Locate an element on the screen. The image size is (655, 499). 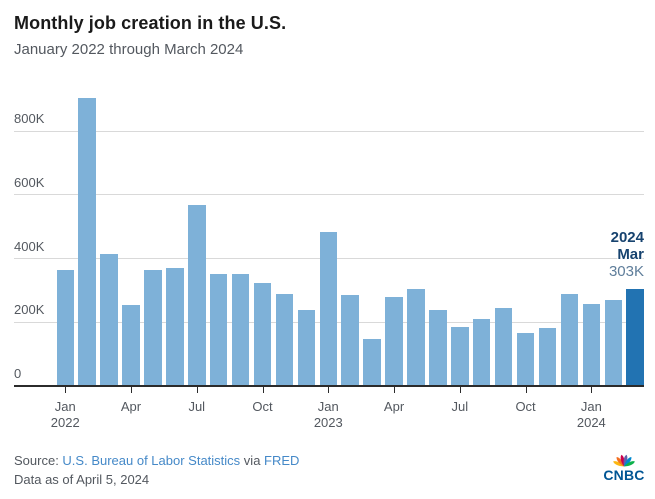
cnbc-logo: CNBC is located at coordinates (624, 467).